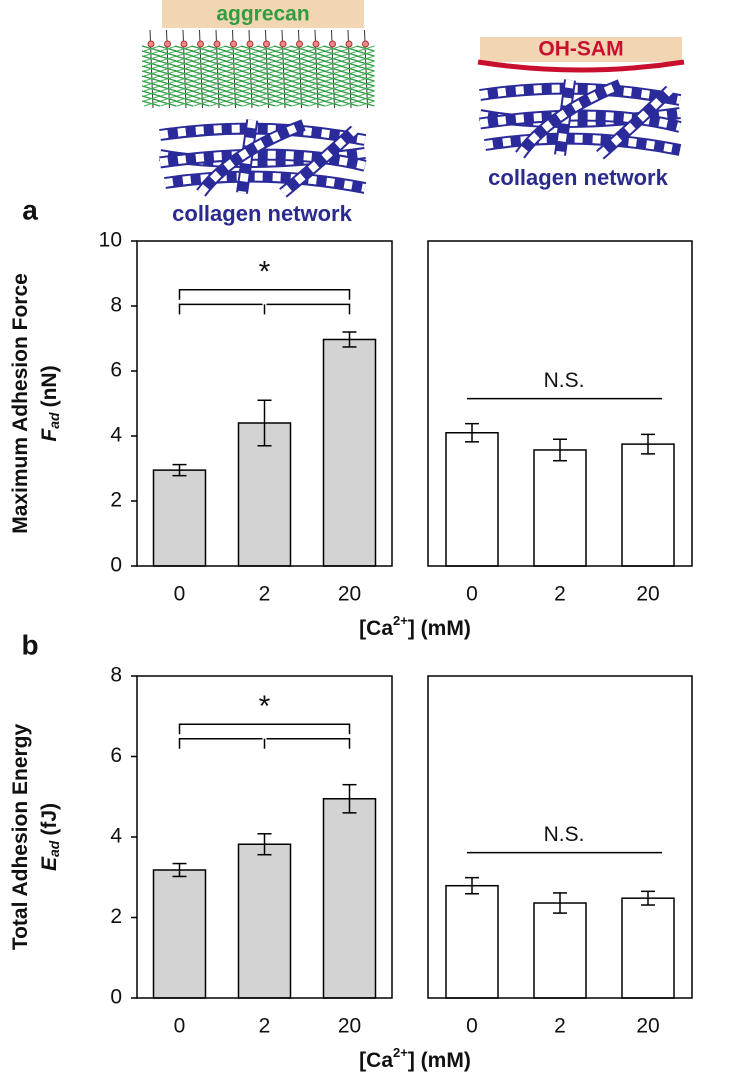 The height and width of the screenshot is (1074, 730). Describe the element at coordinates (20, 837) in the screenshot. I see `y-axis-label: Total Adhesion Energy` at that location.